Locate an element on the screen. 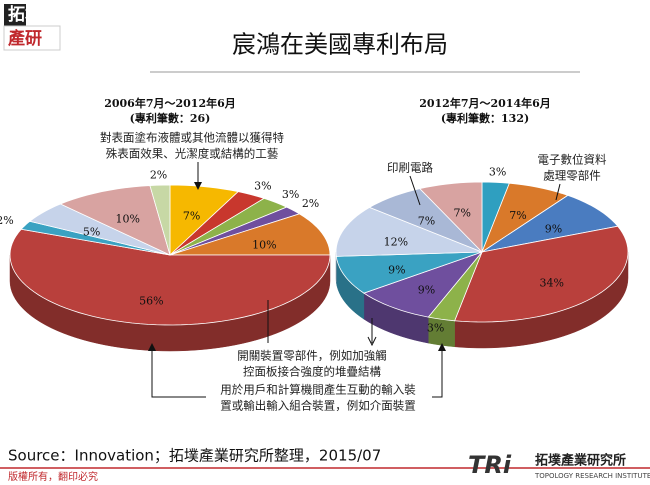  brand-english: TOPOLOGY RESEARCH INSTITUTE is located at coordinates (592, 476).